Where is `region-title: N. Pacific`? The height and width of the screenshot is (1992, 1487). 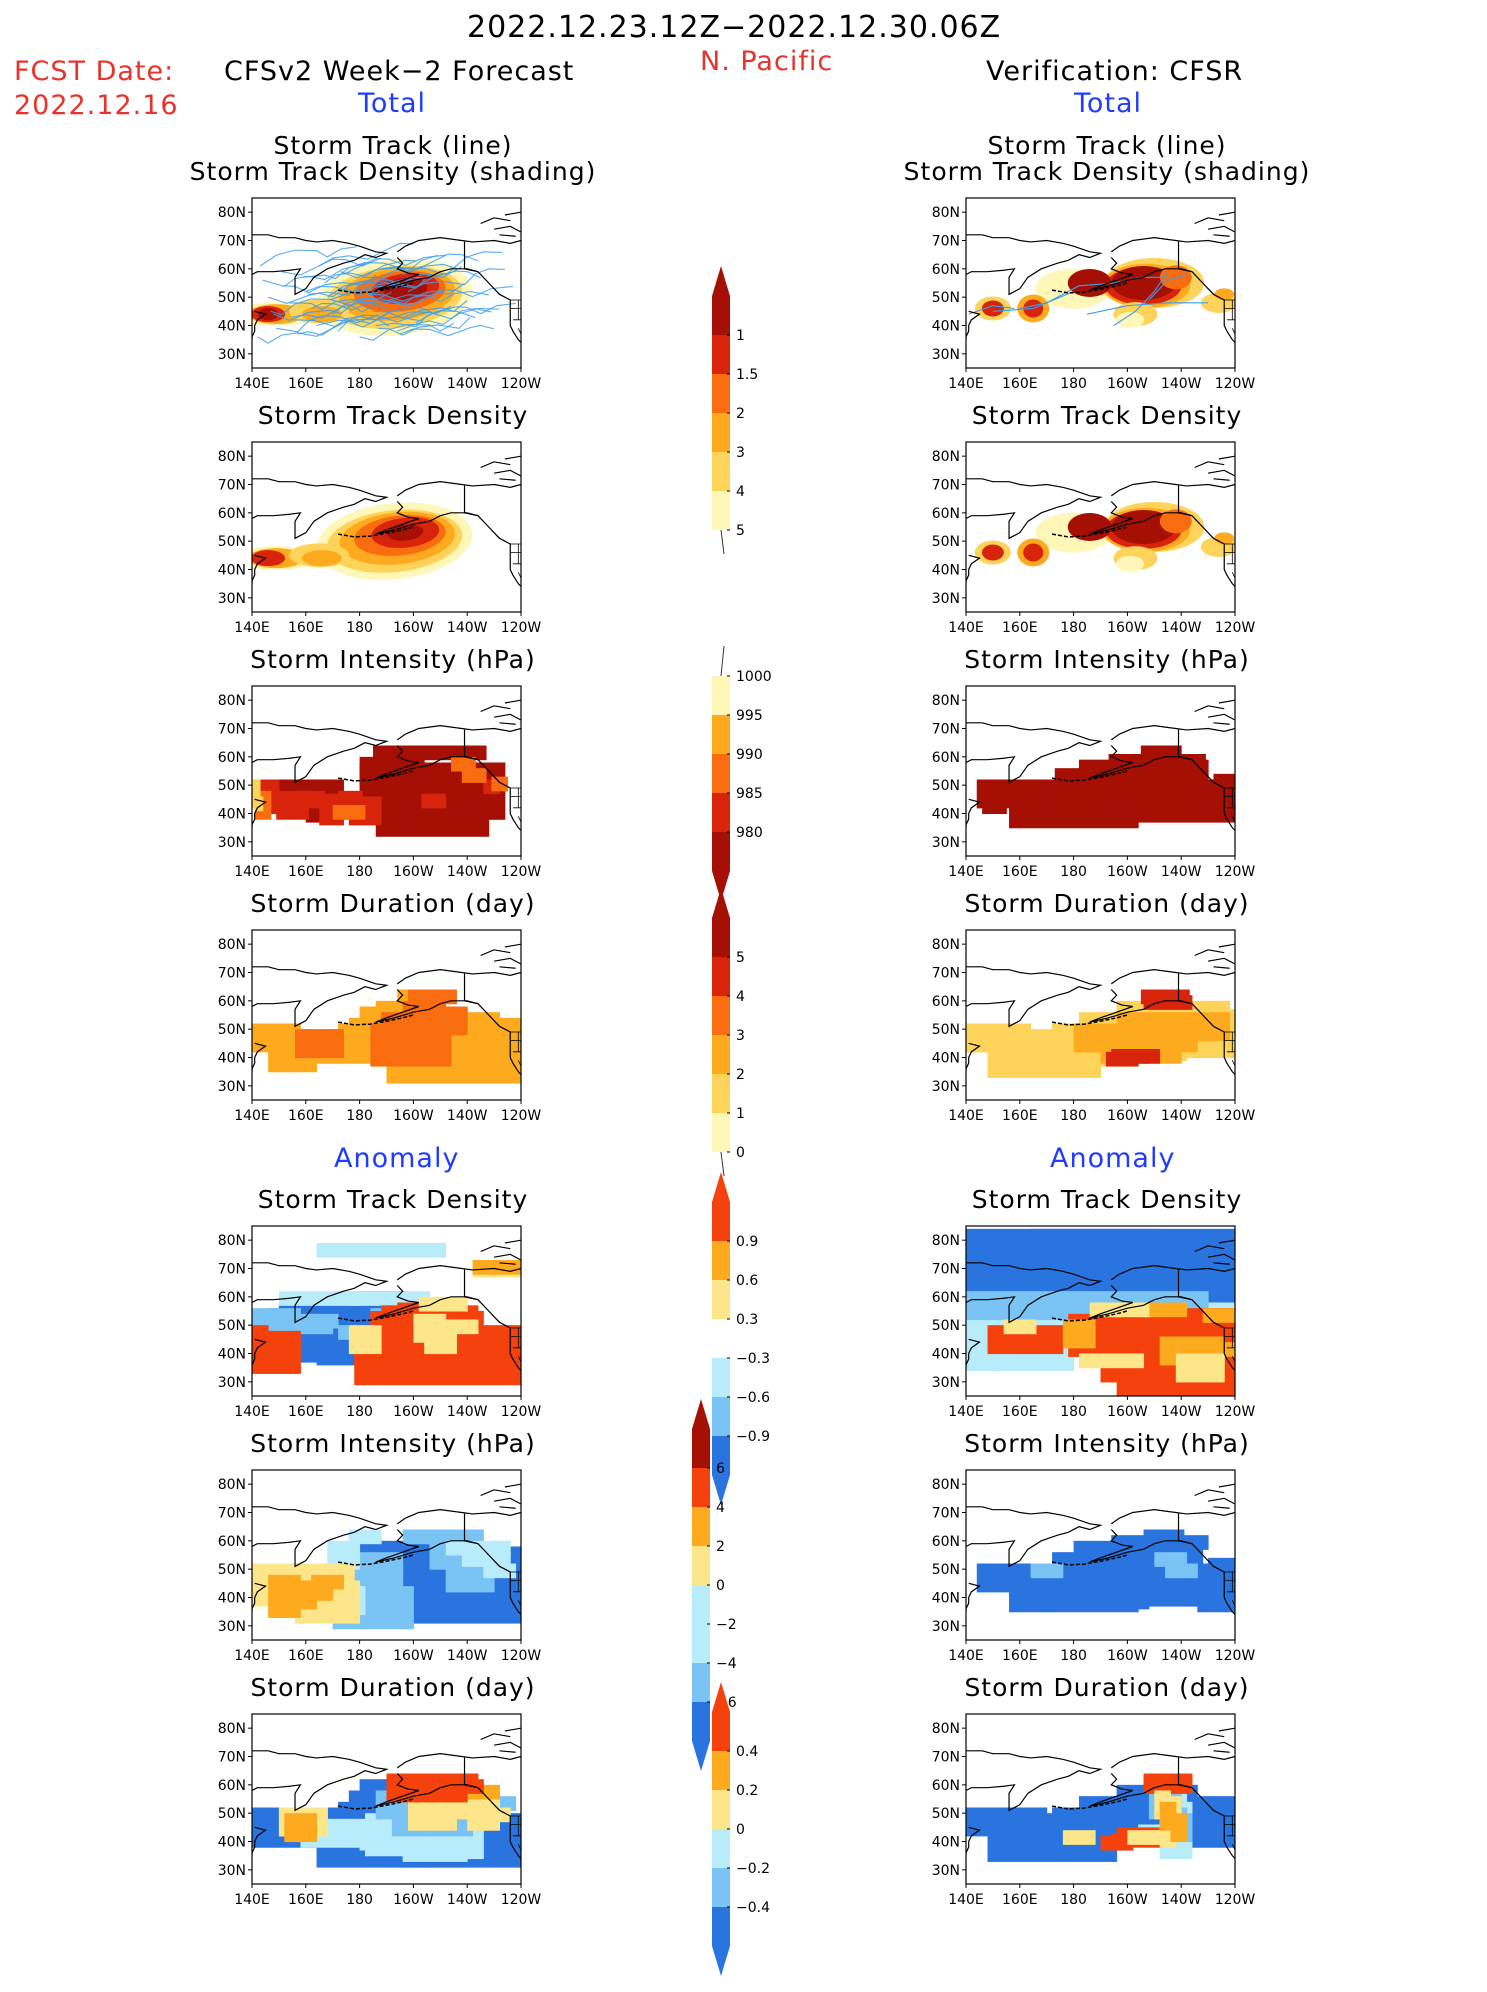
region-title: N. Pacific is located at coordinates (767, 61).